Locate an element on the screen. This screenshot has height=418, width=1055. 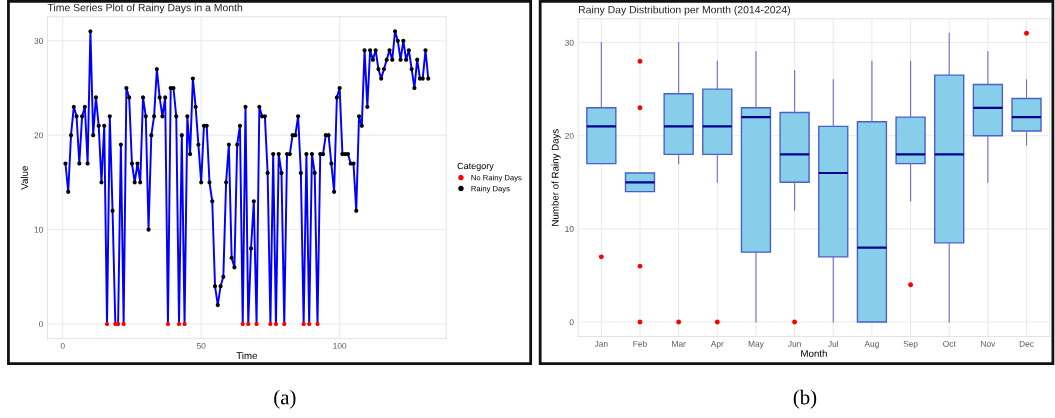
x-axis-title: Time is located at coordinates (247, 355).